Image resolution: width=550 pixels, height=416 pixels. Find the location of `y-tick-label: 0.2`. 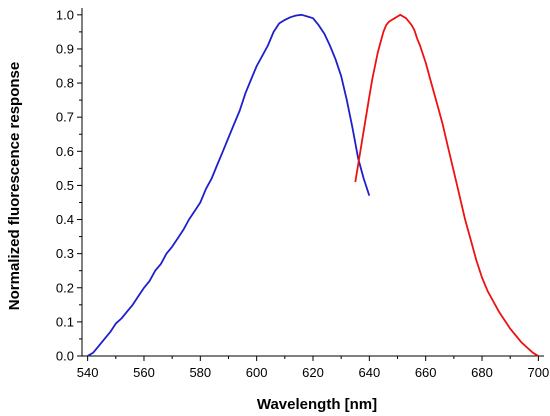

y-tick-label: 0.2 is located at coordinates (65, 287).